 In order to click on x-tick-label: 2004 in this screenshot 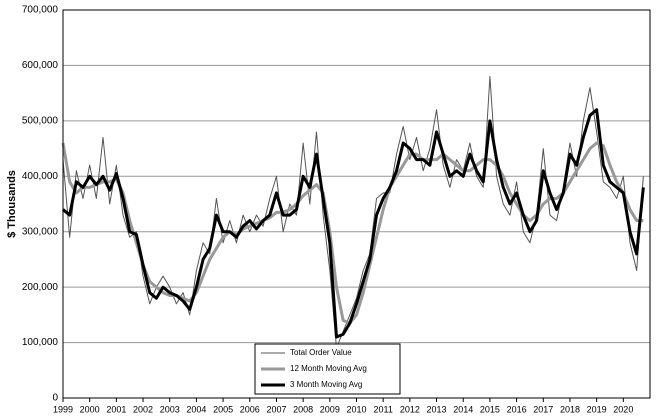, I will do `click(196, 409)`.